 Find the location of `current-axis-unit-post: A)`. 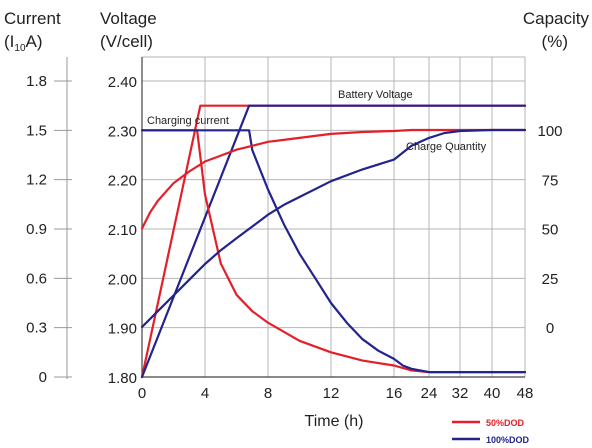

current-axis-unit-post: A) is located at coordinates (34, 41).